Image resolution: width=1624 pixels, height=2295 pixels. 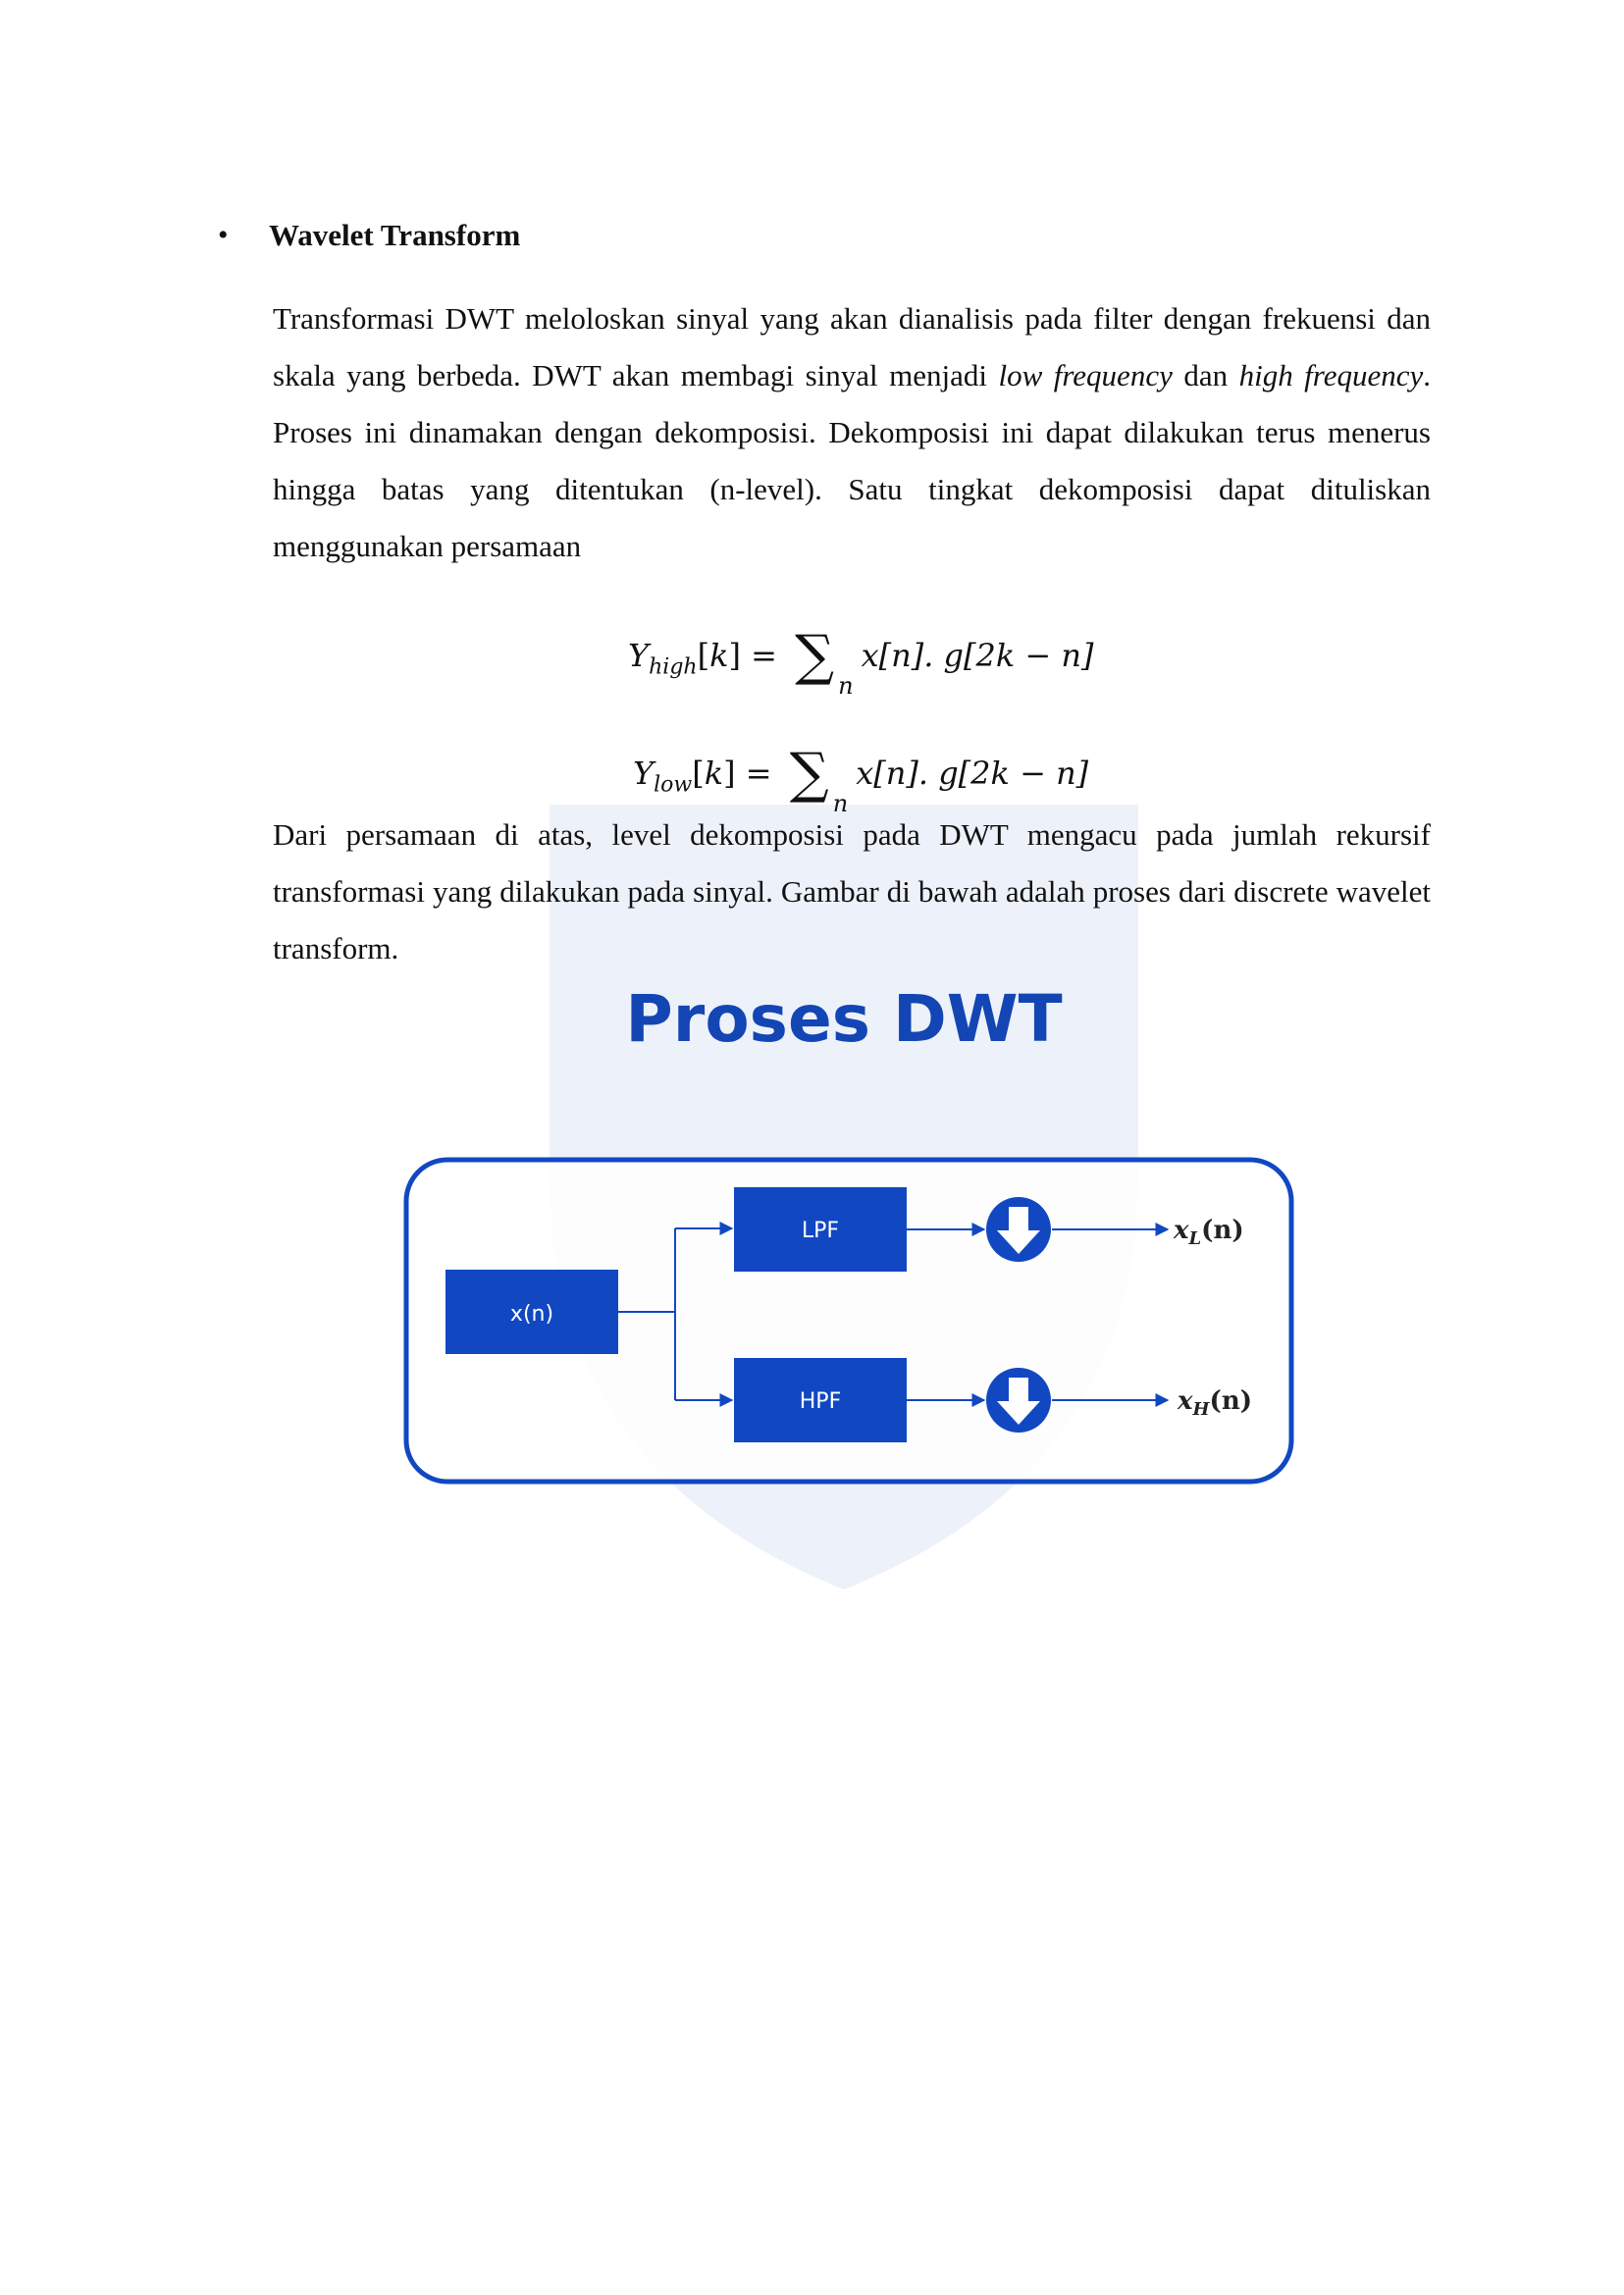 I want to click on hpf-block, so click(x=820, y=1400).